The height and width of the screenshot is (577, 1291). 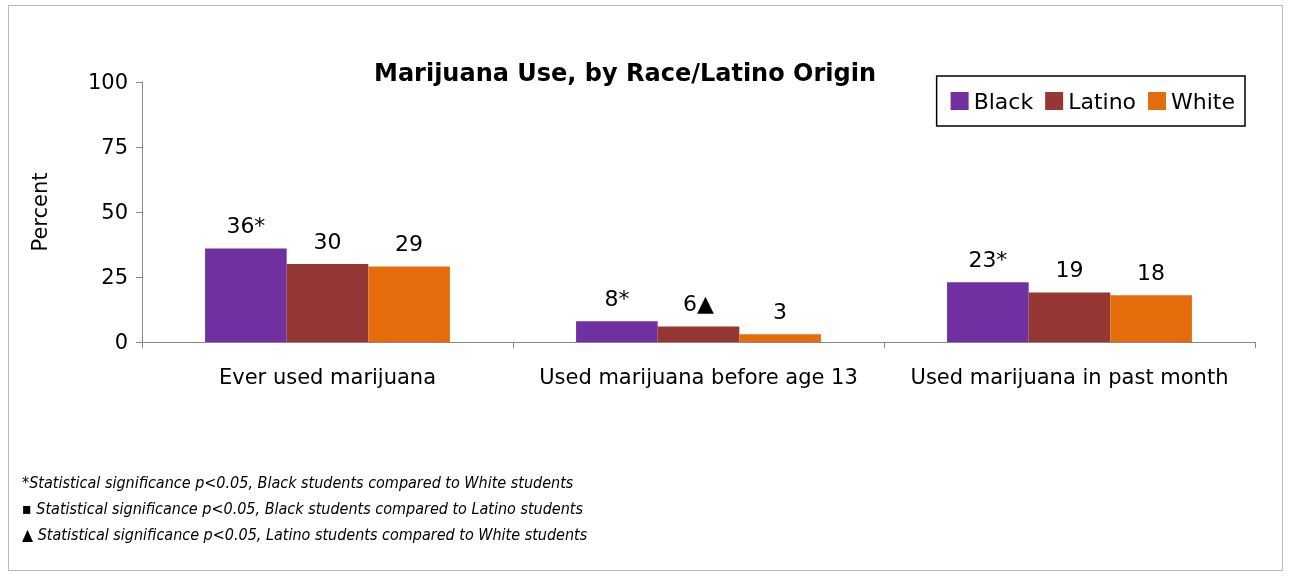 I want to click on text: ▪ Statistical significance p<0.05, Black students compared to Latino students, so click(x=303, y=509).